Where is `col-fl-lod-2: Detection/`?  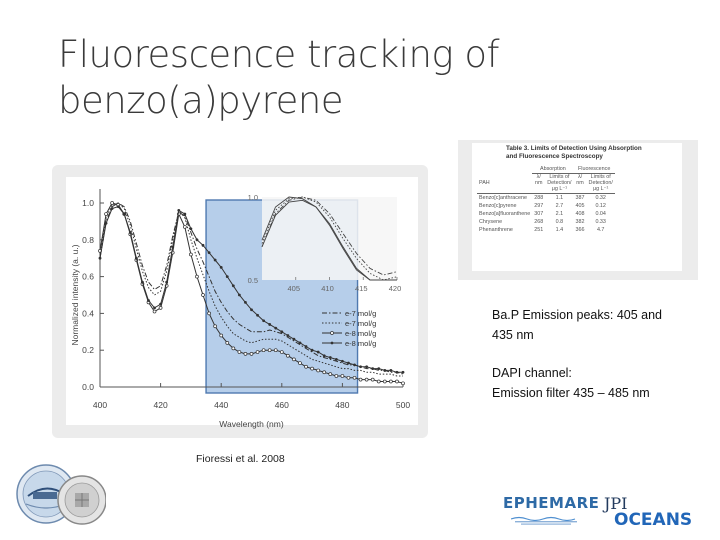 col-fl-lod-2: Detection/ is located at coordinates (600, 183).